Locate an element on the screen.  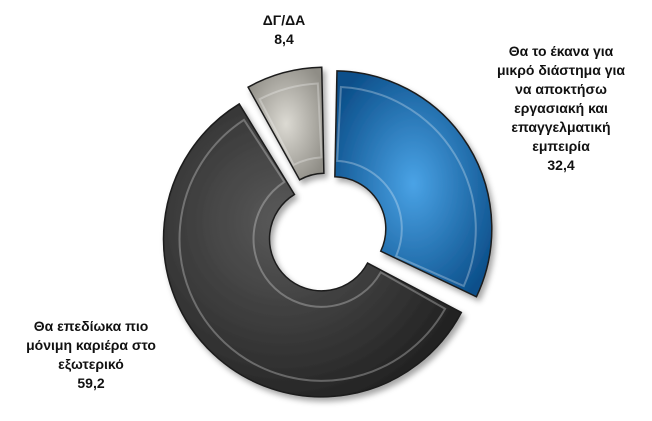
value-label: 32,4 is located at coordinates (561, 165).